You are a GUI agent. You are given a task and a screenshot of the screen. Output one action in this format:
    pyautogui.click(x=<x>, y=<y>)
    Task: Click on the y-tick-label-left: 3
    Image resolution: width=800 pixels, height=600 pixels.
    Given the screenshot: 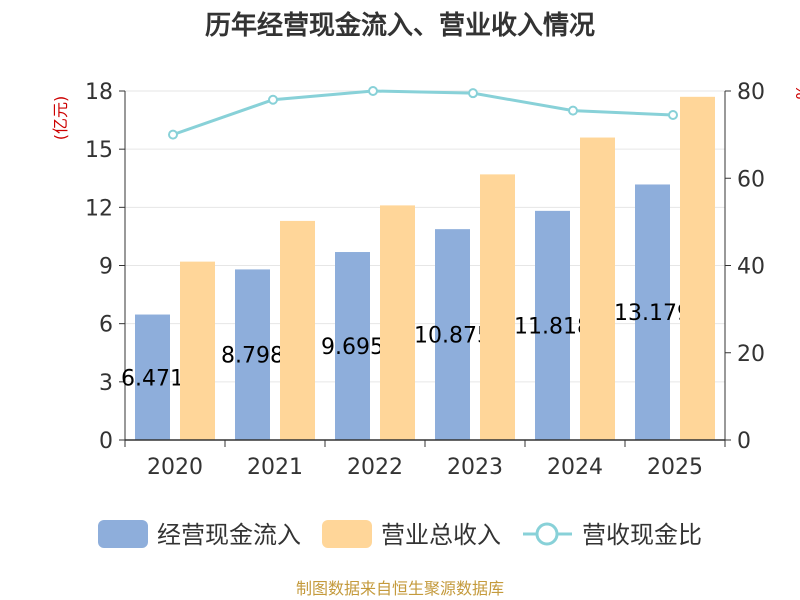 What is the action you would take?
    pyautogui.click(x=106, y=383)
    